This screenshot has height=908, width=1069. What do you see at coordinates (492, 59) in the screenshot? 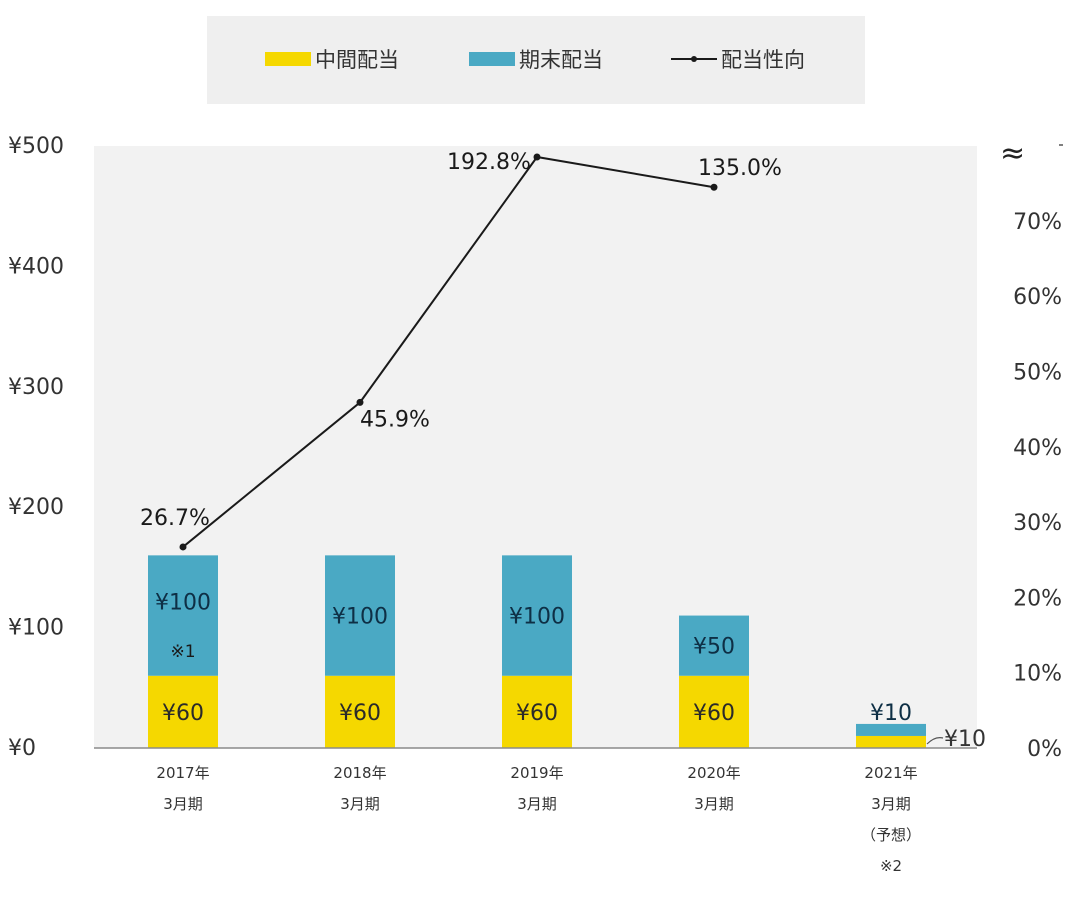
I see `legend-swatch-year-end` at bounding box center [492, 59].